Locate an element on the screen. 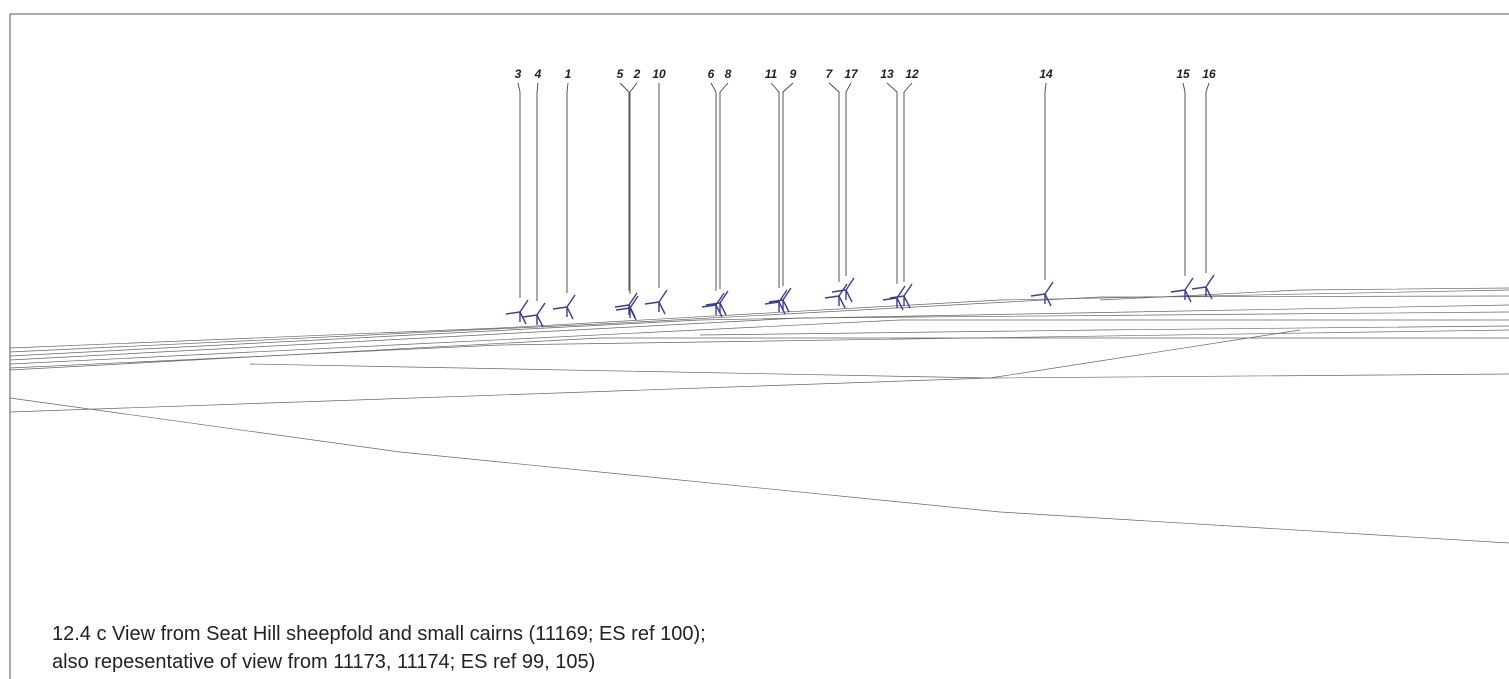  turbine-label: 13 is located at coordinates (887, 74).